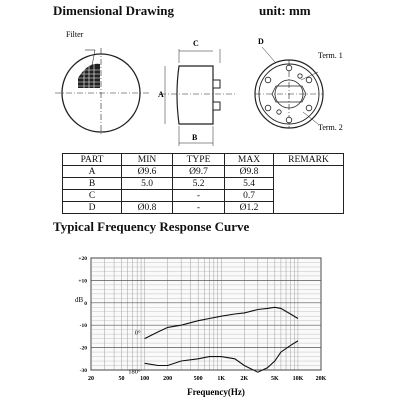  Describe the element at coordinates (84, 371) in the screenshot. I see `y-tick-label: -30` at that location.